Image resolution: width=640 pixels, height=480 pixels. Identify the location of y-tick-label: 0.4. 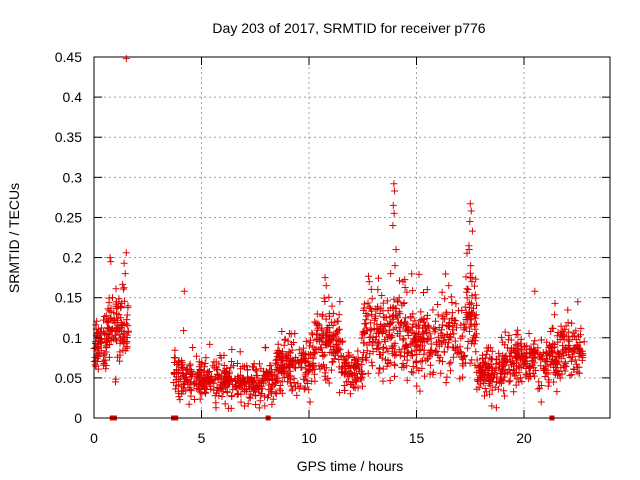
(73, 97).